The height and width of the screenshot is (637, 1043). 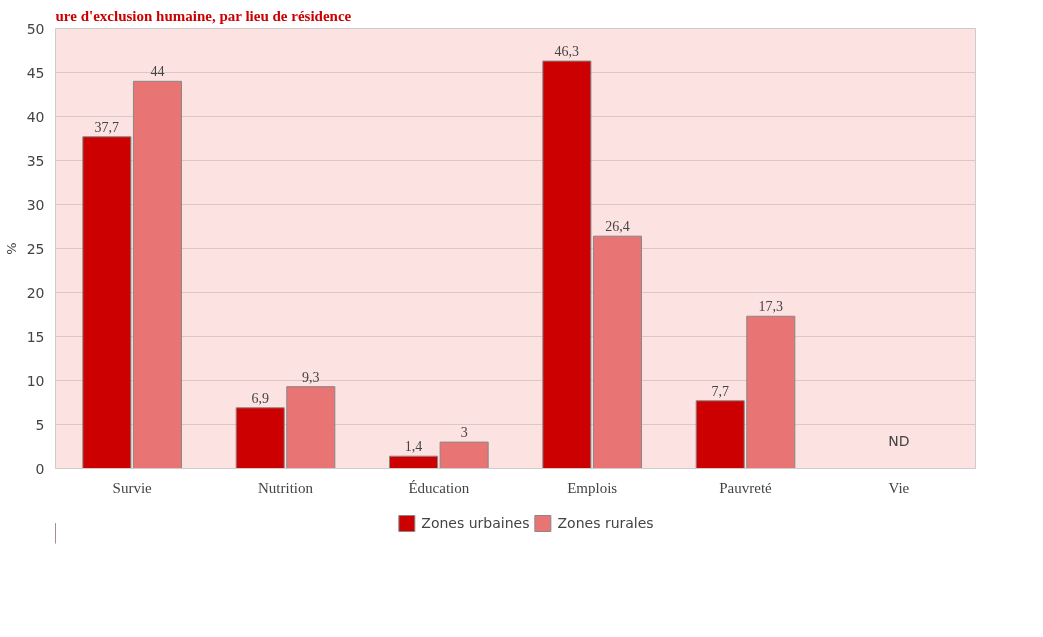 I want to click on legend-label: Zones rurales, so click(x=605, y=523).